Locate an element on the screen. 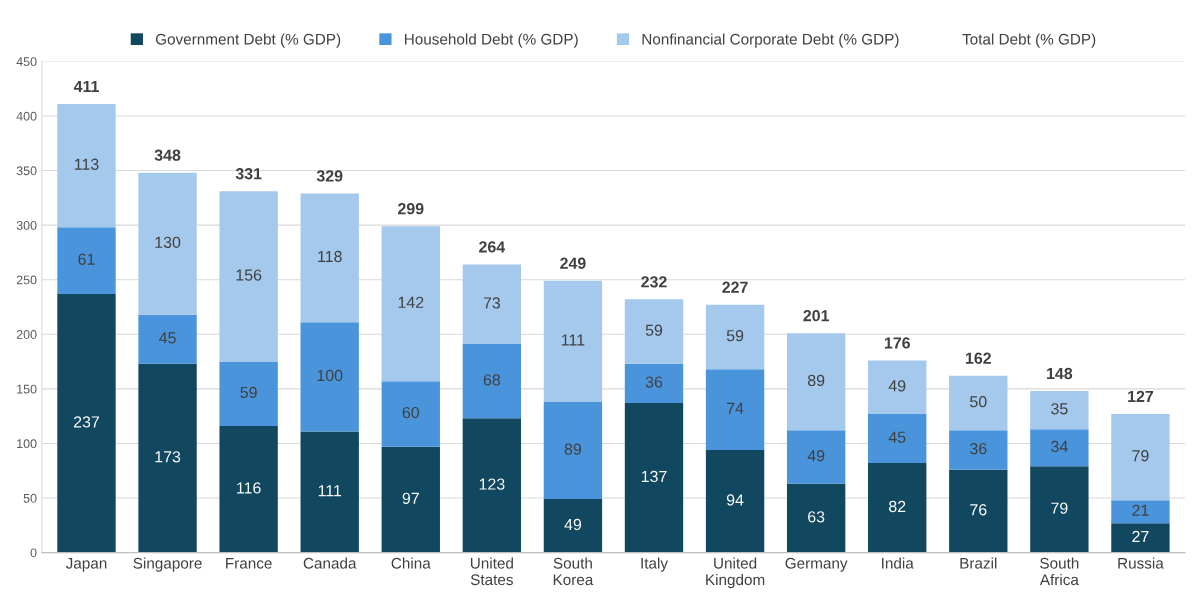  y-tick-label: 0 is located at coordinates (33, 553).